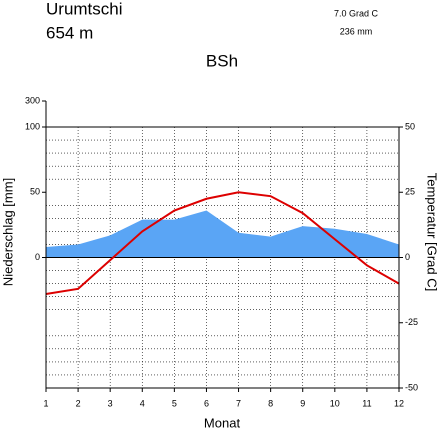  What do you see at coordinates (69, 32) in the screenshot?
I see `elevation: 654 m` at bounding box center [69, 32].